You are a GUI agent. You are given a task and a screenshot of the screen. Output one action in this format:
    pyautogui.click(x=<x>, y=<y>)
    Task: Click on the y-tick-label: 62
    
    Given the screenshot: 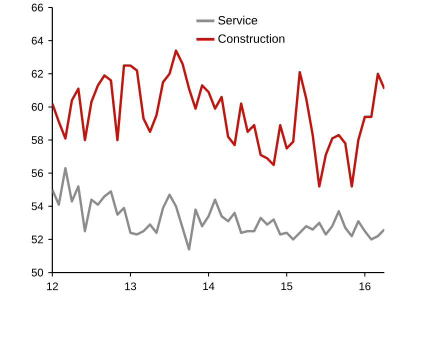 What is the action you would take?
    pyautogui.click(x=37, y=74)
    